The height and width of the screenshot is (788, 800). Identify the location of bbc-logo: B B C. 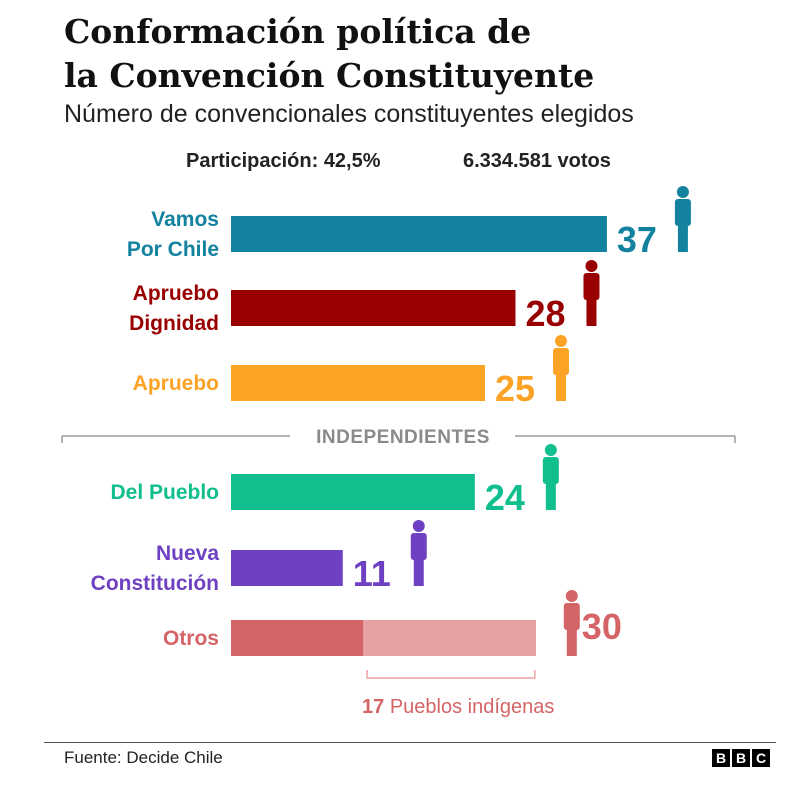
(741, 758).